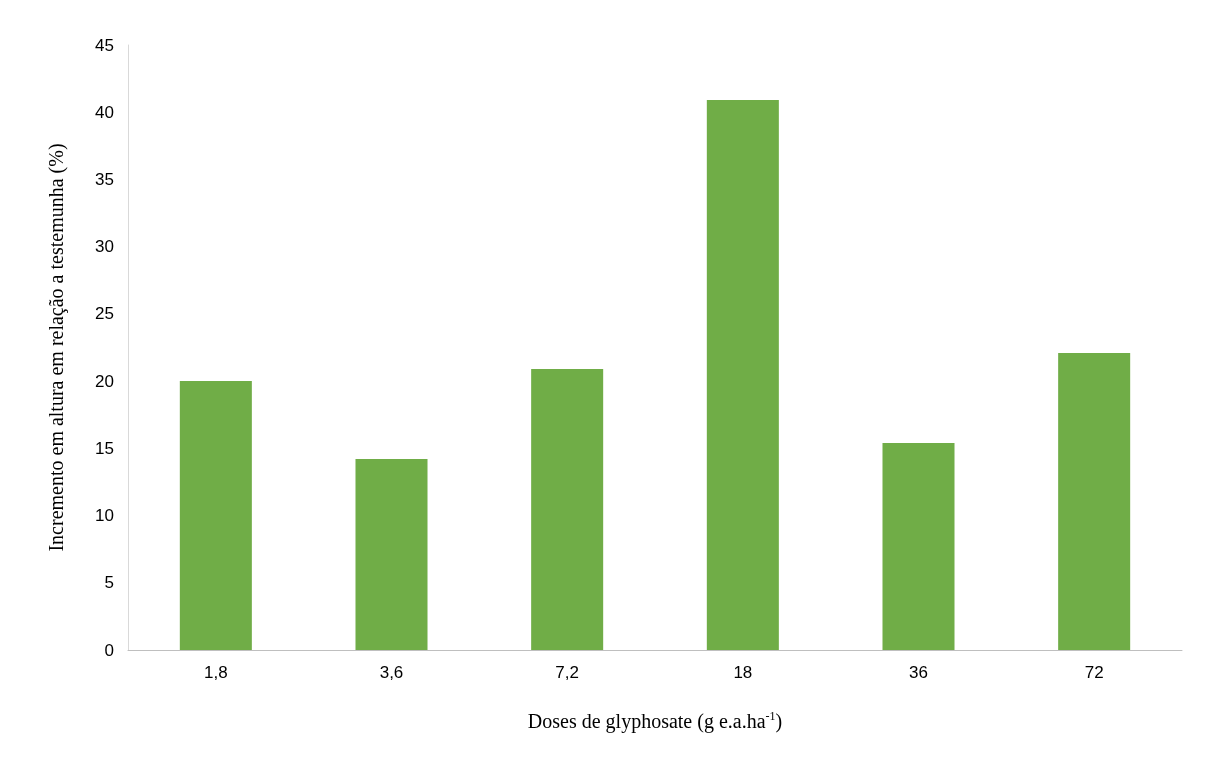 Image resolution: width=1206 pixels, height=760 pixels. I want to click on y-tick-label: 35, so click(104, 179).